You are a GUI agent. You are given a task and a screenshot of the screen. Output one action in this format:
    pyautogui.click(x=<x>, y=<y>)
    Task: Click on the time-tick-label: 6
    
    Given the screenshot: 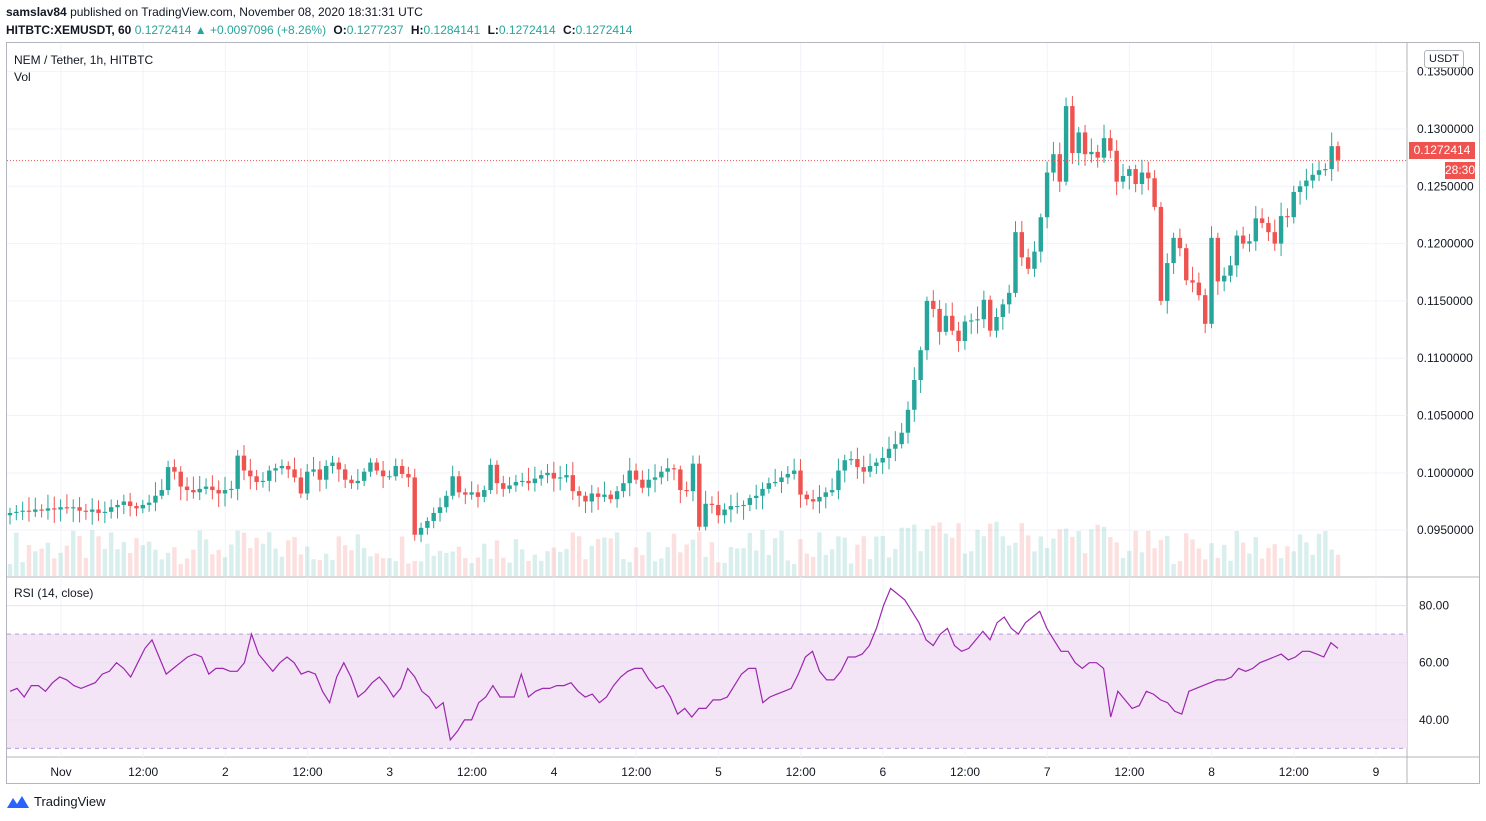 What is the action you would take?
    pyautogui.click(x=883, y=772)
    